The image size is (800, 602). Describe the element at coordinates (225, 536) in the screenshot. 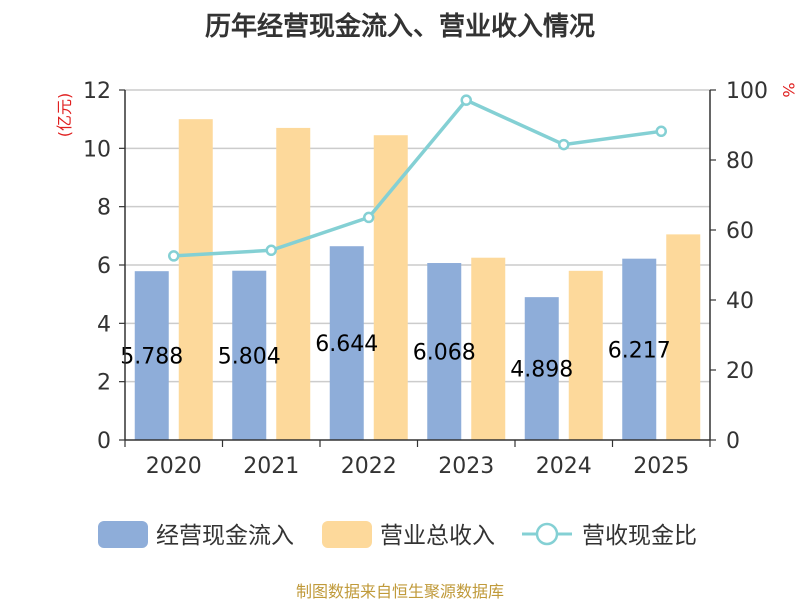

I see `legend-label-cash-inflow: 经营现金流入` at that location.